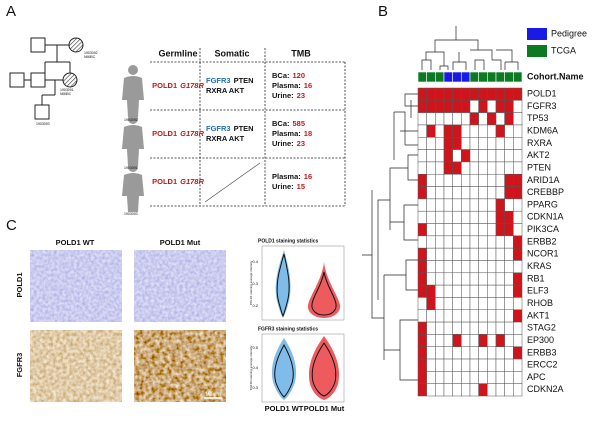 The width and height of the screenshot is (600, 427). What do you see at coordinates (540, 303) in the screenshot?
I see `gene-label: RHOB` at bounding box center [540, 303].